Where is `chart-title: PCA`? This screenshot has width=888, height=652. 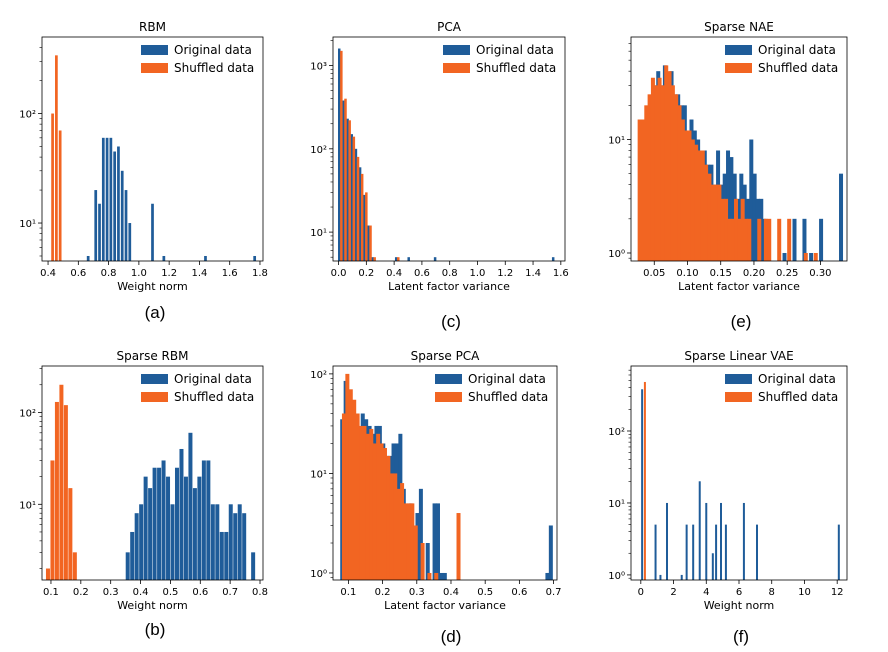
chart-title: PCA is located at coordinates (449, 27).